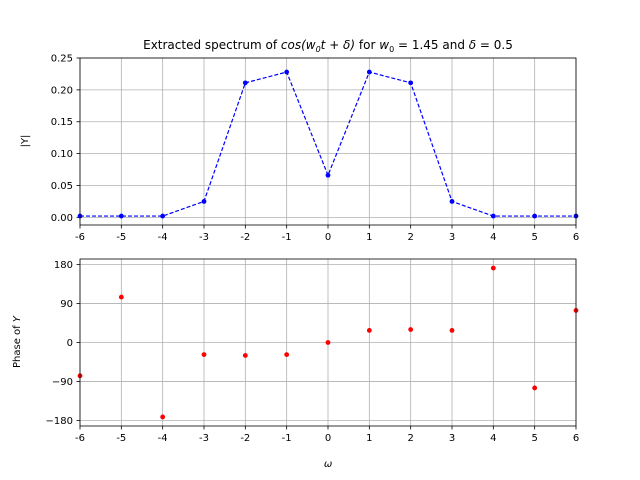  I want to click on magnitude-xtick-label: -1, so click(287, 237).